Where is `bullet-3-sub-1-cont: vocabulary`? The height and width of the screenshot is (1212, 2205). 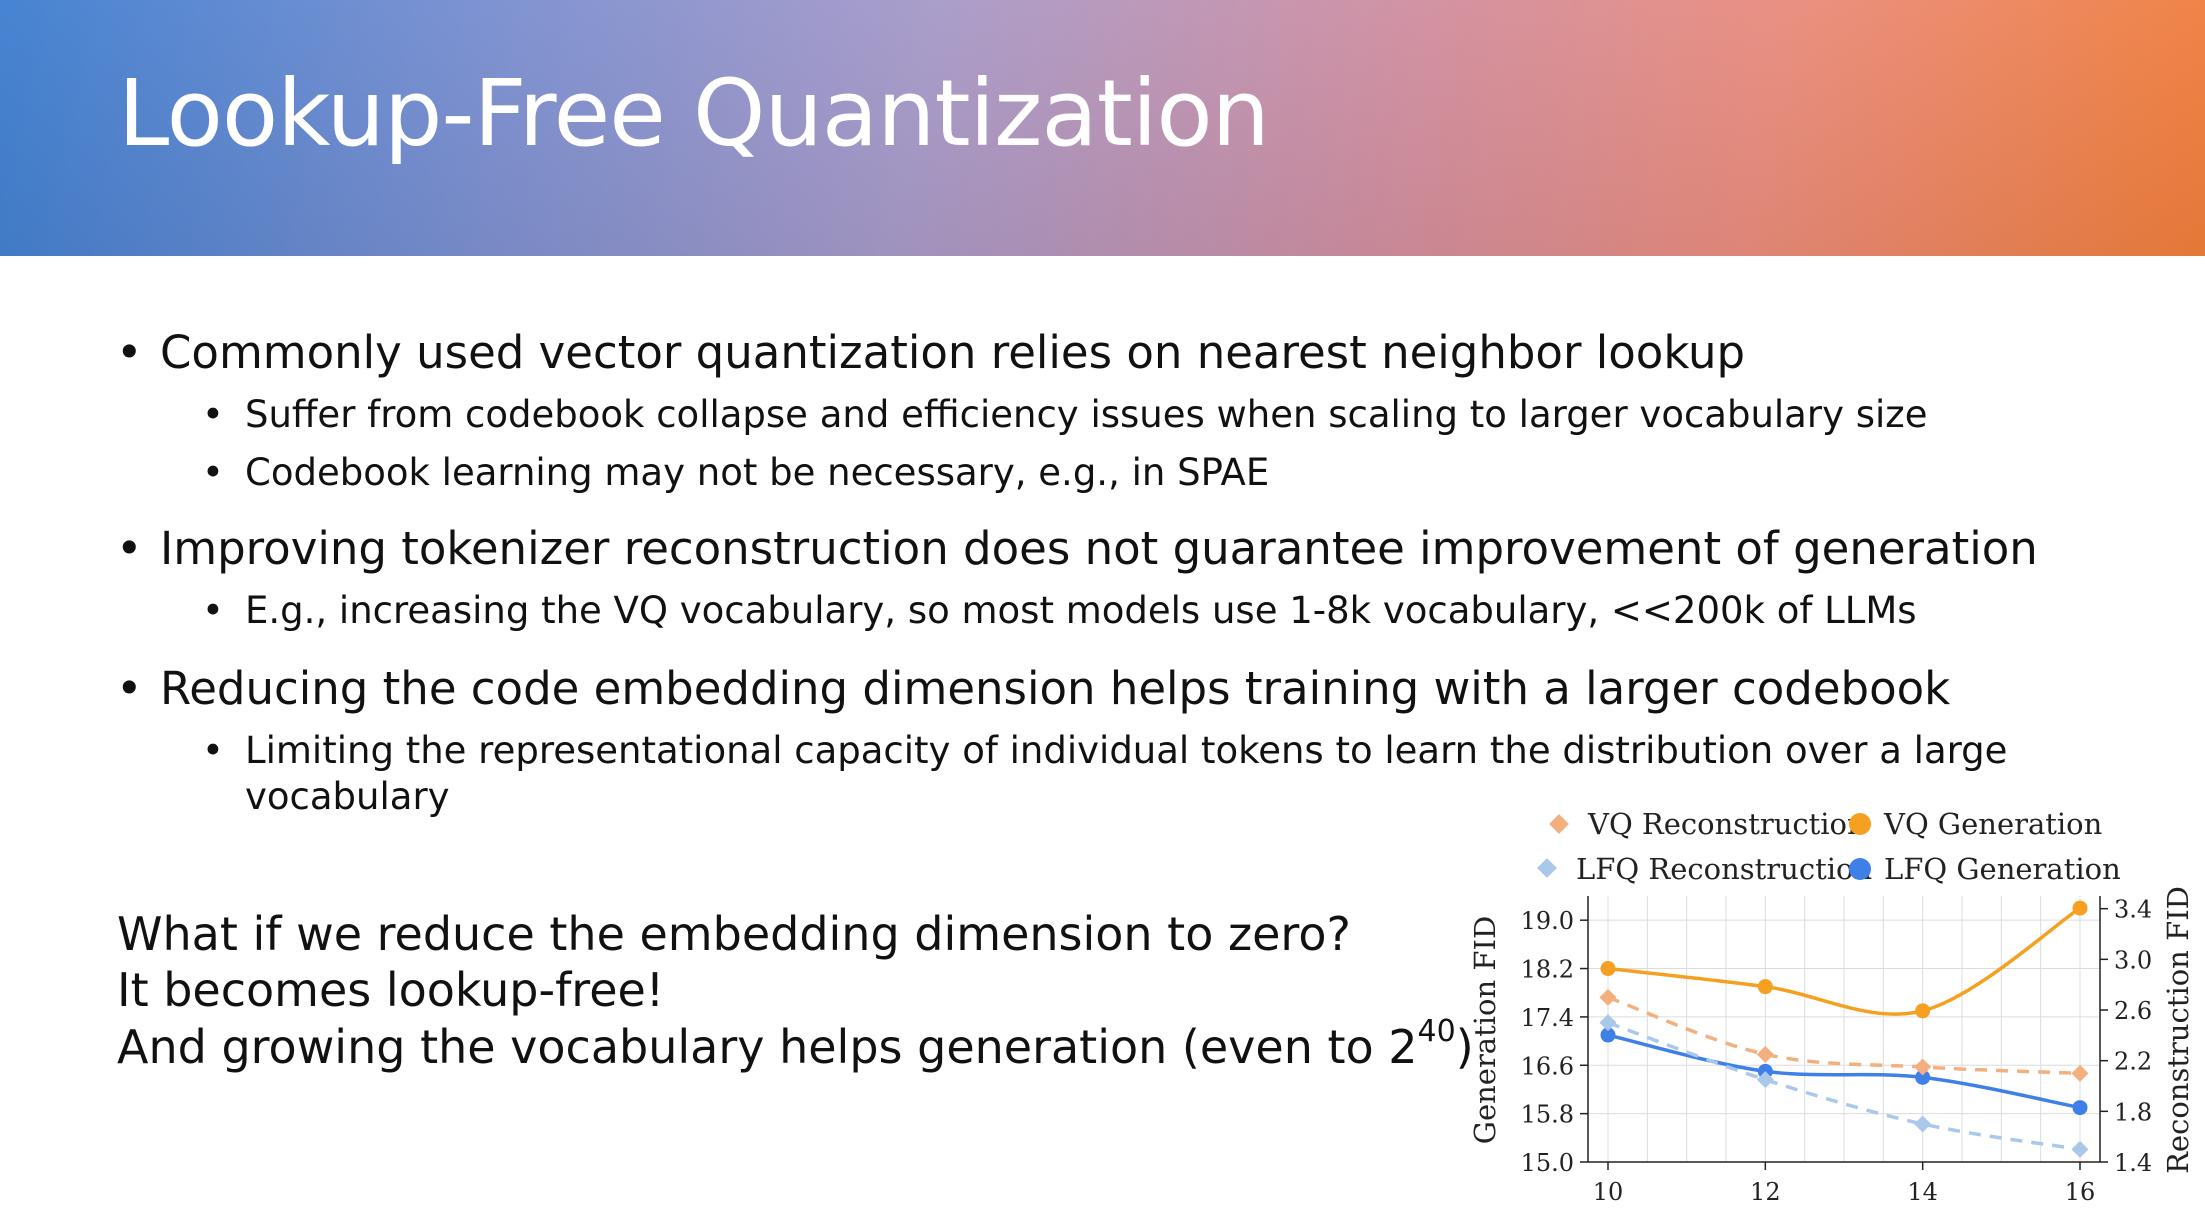 bullet-3-sub-1-cont: vocabulary is located at coordinates (347, 796).